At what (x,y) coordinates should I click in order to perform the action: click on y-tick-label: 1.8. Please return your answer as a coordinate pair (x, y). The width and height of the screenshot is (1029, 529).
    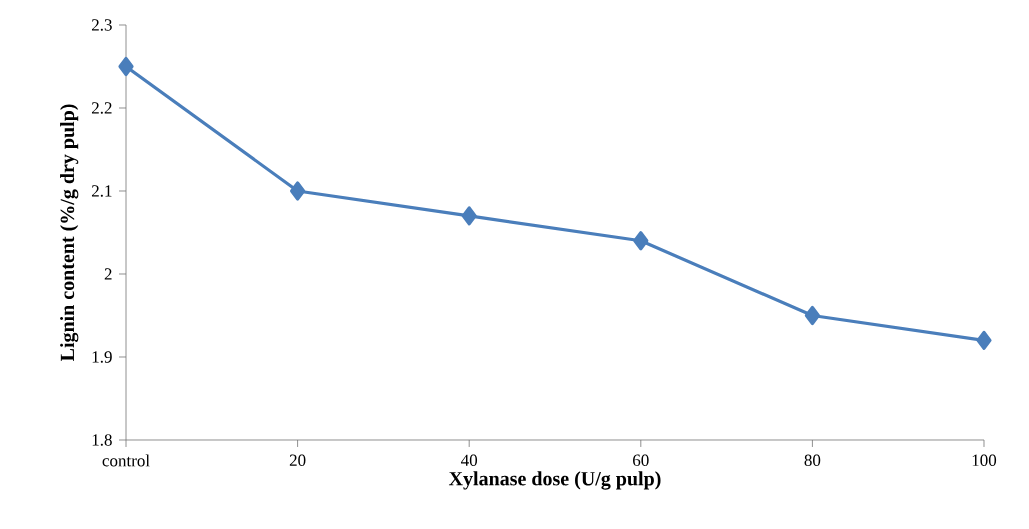
    Looking at the image, I should click on (102, 440).